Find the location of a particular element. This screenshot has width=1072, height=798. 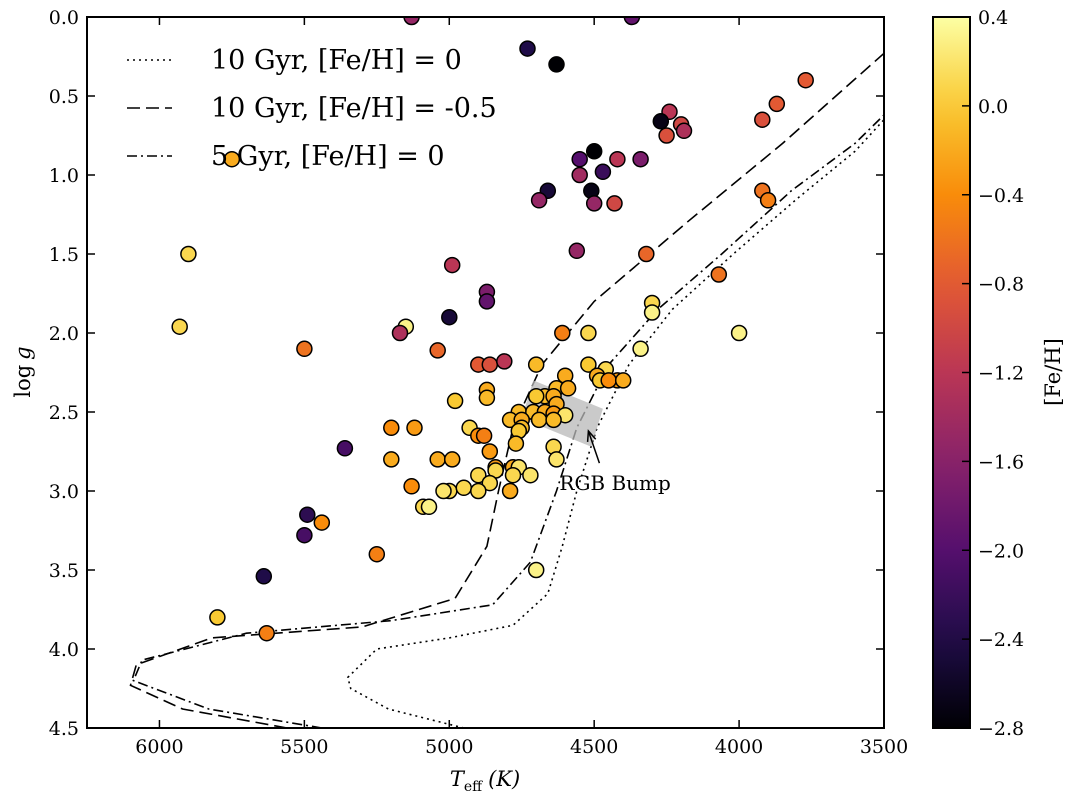

y-tick-label: 4.0 is located at coordinates (64, 650).